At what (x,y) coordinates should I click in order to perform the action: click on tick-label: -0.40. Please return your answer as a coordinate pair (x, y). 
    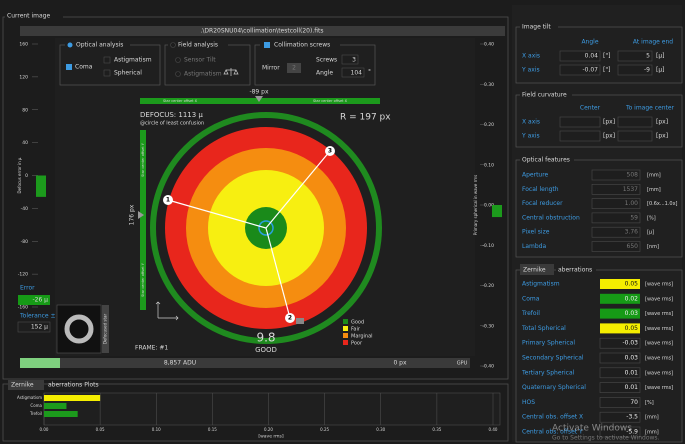
    Looking at the image, I should click on (488, 367).